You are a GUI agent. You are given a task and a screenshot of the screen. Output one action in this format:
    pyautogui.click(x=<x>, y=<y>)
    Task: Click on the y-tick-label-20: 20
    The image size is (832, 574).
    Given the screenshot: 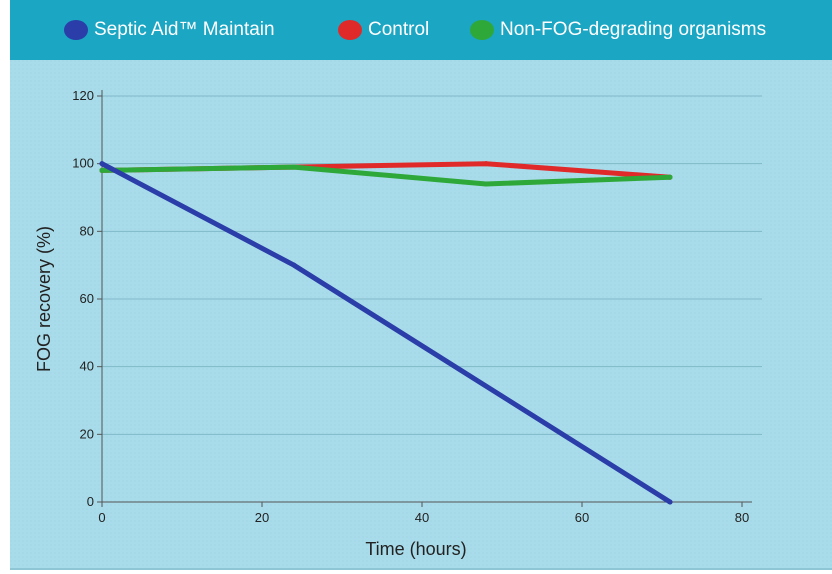 What is the action you would take?
    pyautogui.click(x=87, y=433)
    